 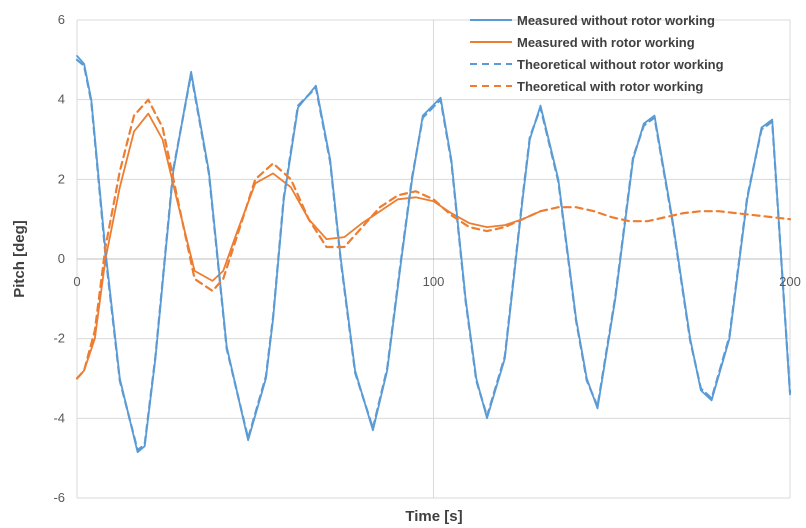 I want to click on y-tick-label: 4, so click(x=61, y=99).